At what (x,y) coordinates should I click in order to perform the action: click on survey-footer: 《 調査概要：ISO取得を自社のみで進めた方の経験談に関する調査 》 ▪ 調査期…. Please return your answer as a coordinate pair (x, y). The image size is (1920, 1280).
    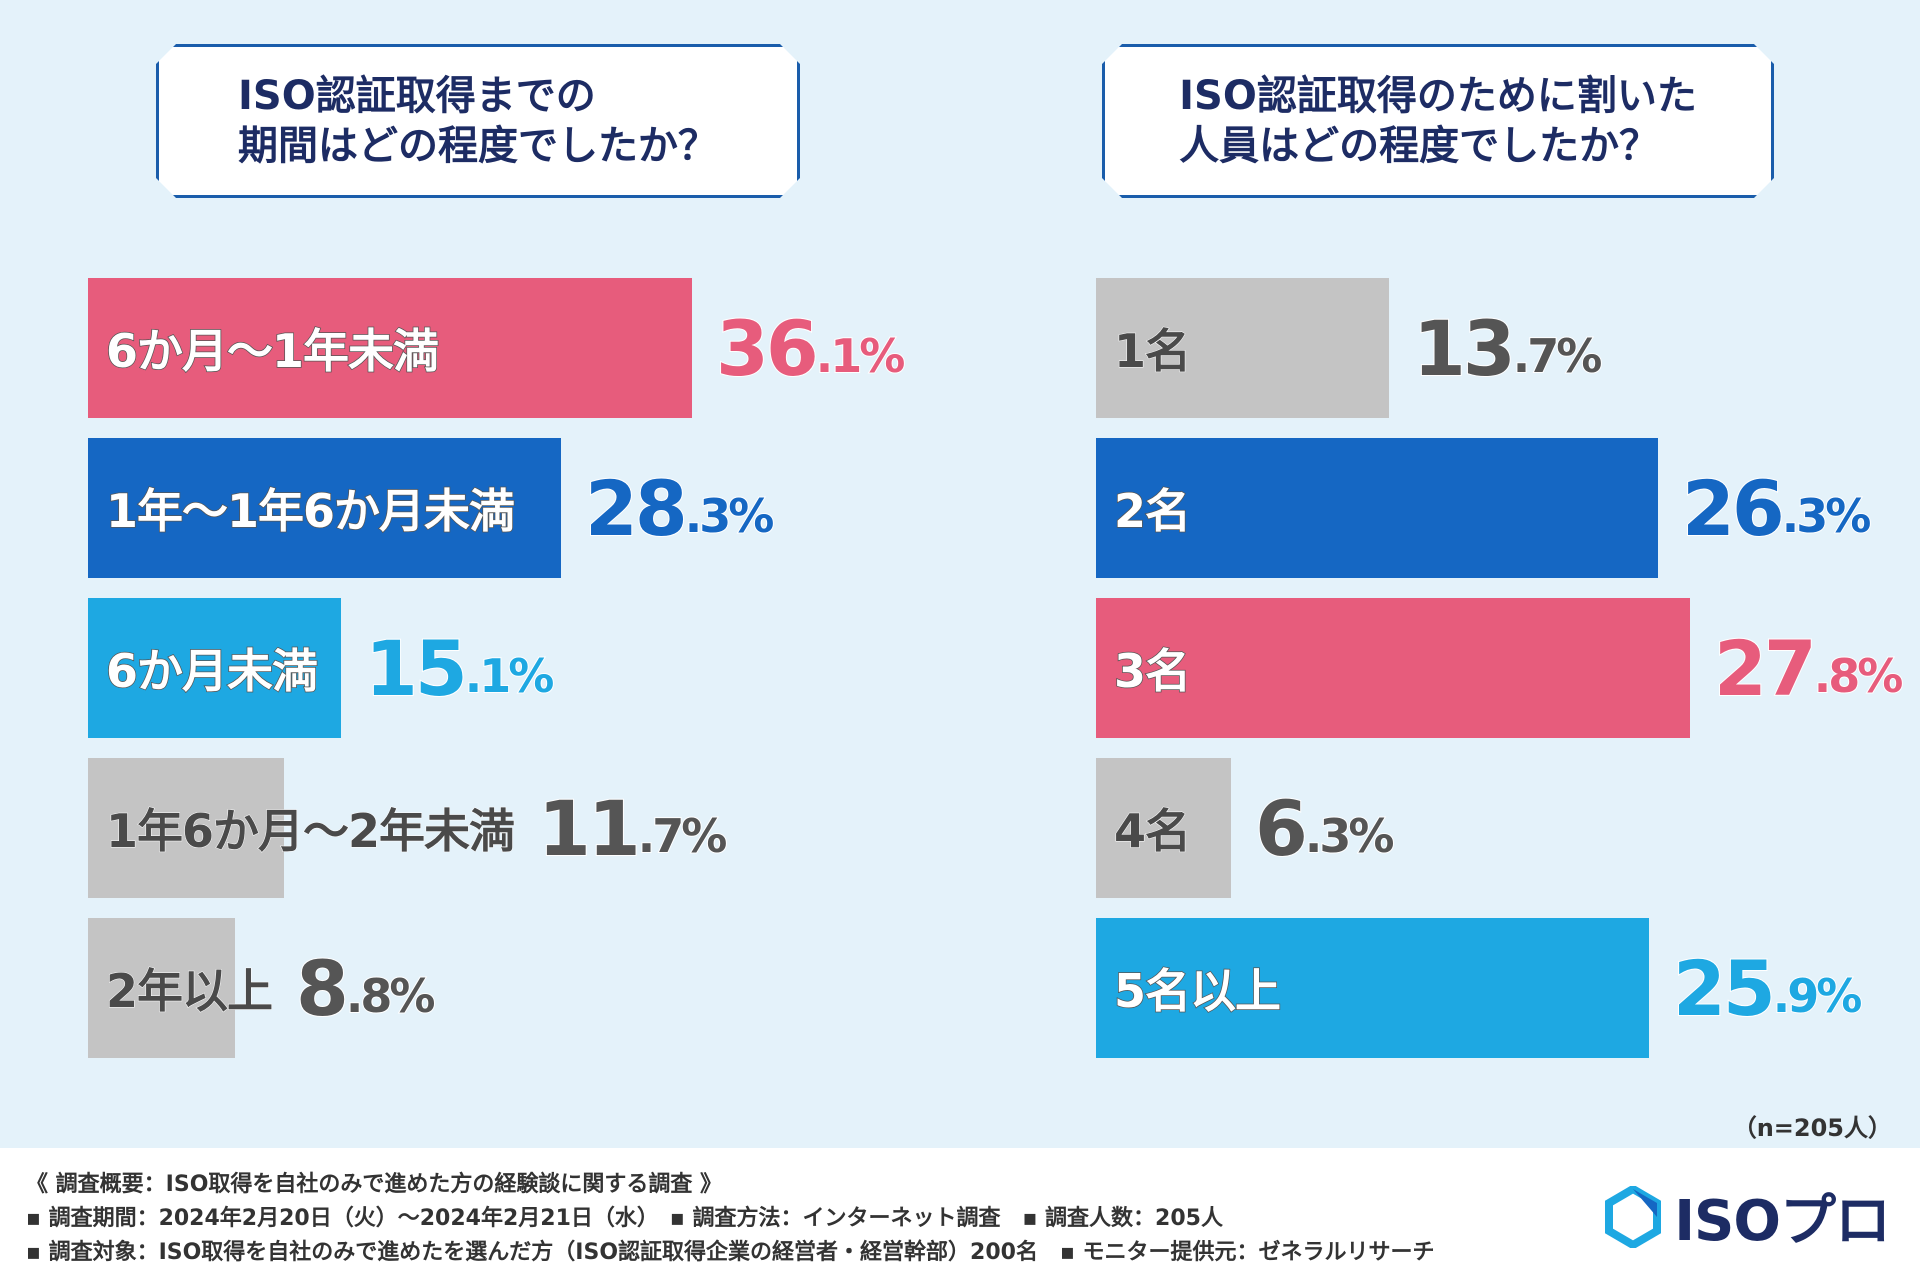
    Looking at the image, I should click on (960, 1214).